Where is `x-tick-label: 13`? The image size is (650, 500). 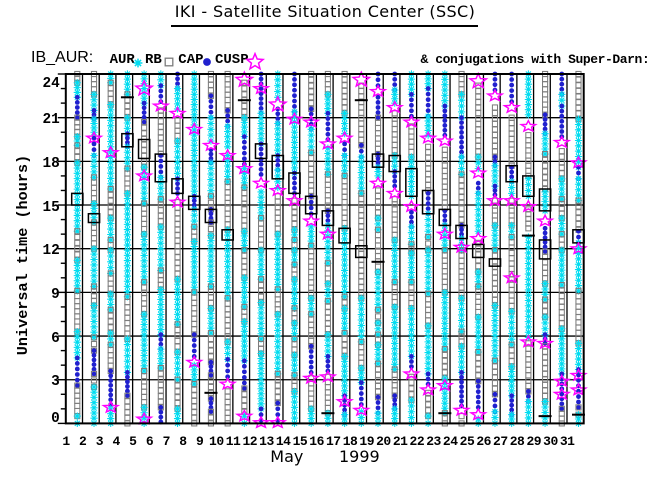 x-tick-label: 13 is located at coordinates (266, 441).